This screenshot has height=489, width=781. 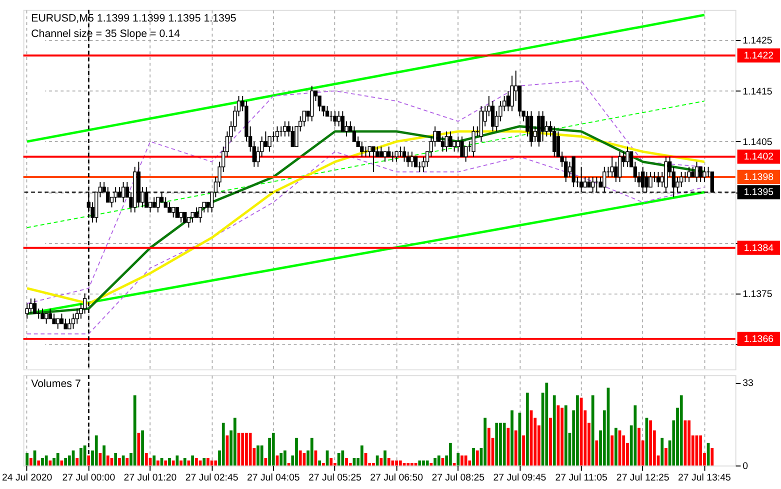 What do you see at coordinates (519, 478) in the screenshot?
I see `x-tick-label: 27 Jul 09:45` at bounding box center [519, 478].